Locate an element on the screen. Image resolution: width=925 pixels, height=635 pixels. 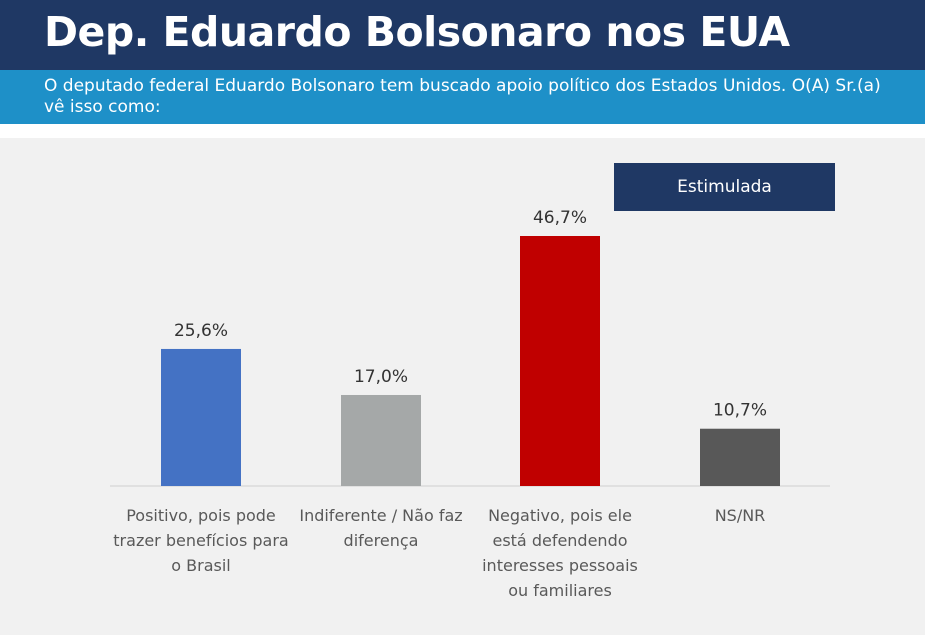
title-bar: Dep. Eduardo Bolsonaro nos EUA is located at coordinates (462, 35).